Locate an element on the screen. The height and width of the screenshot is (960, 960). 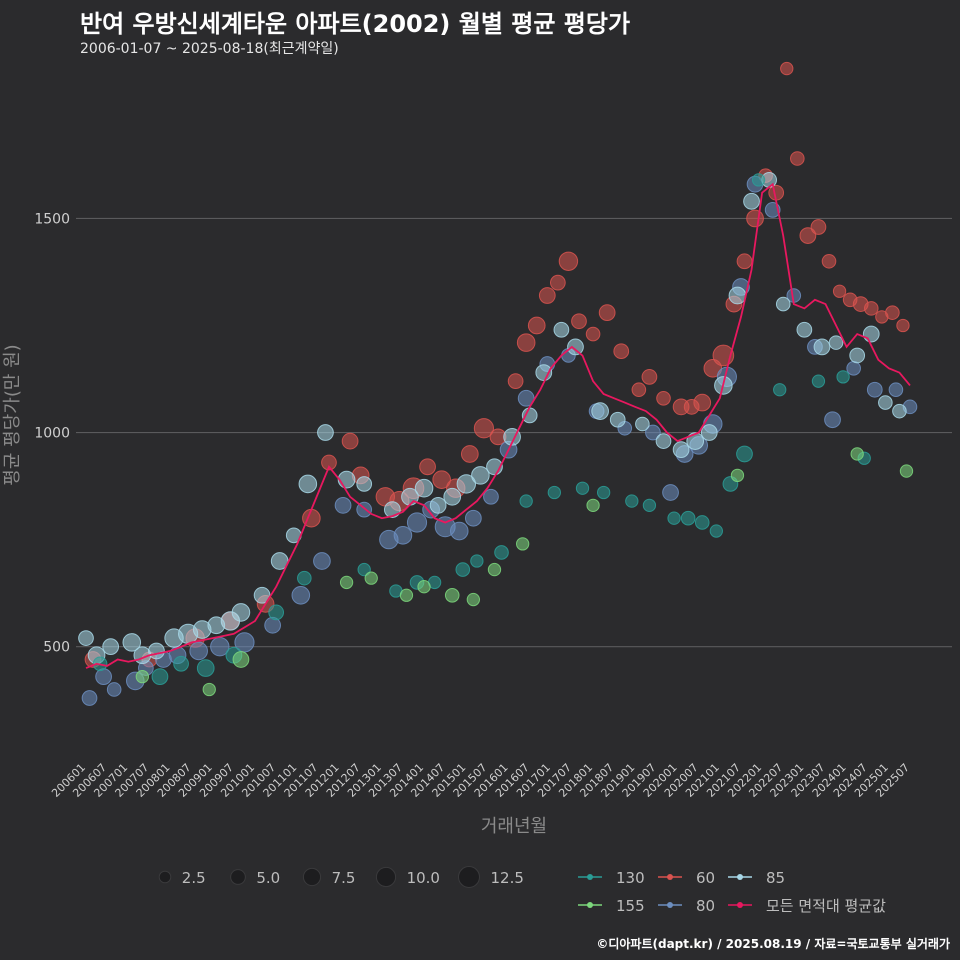
legend-label: 130 is located at coordinates (630, 878).